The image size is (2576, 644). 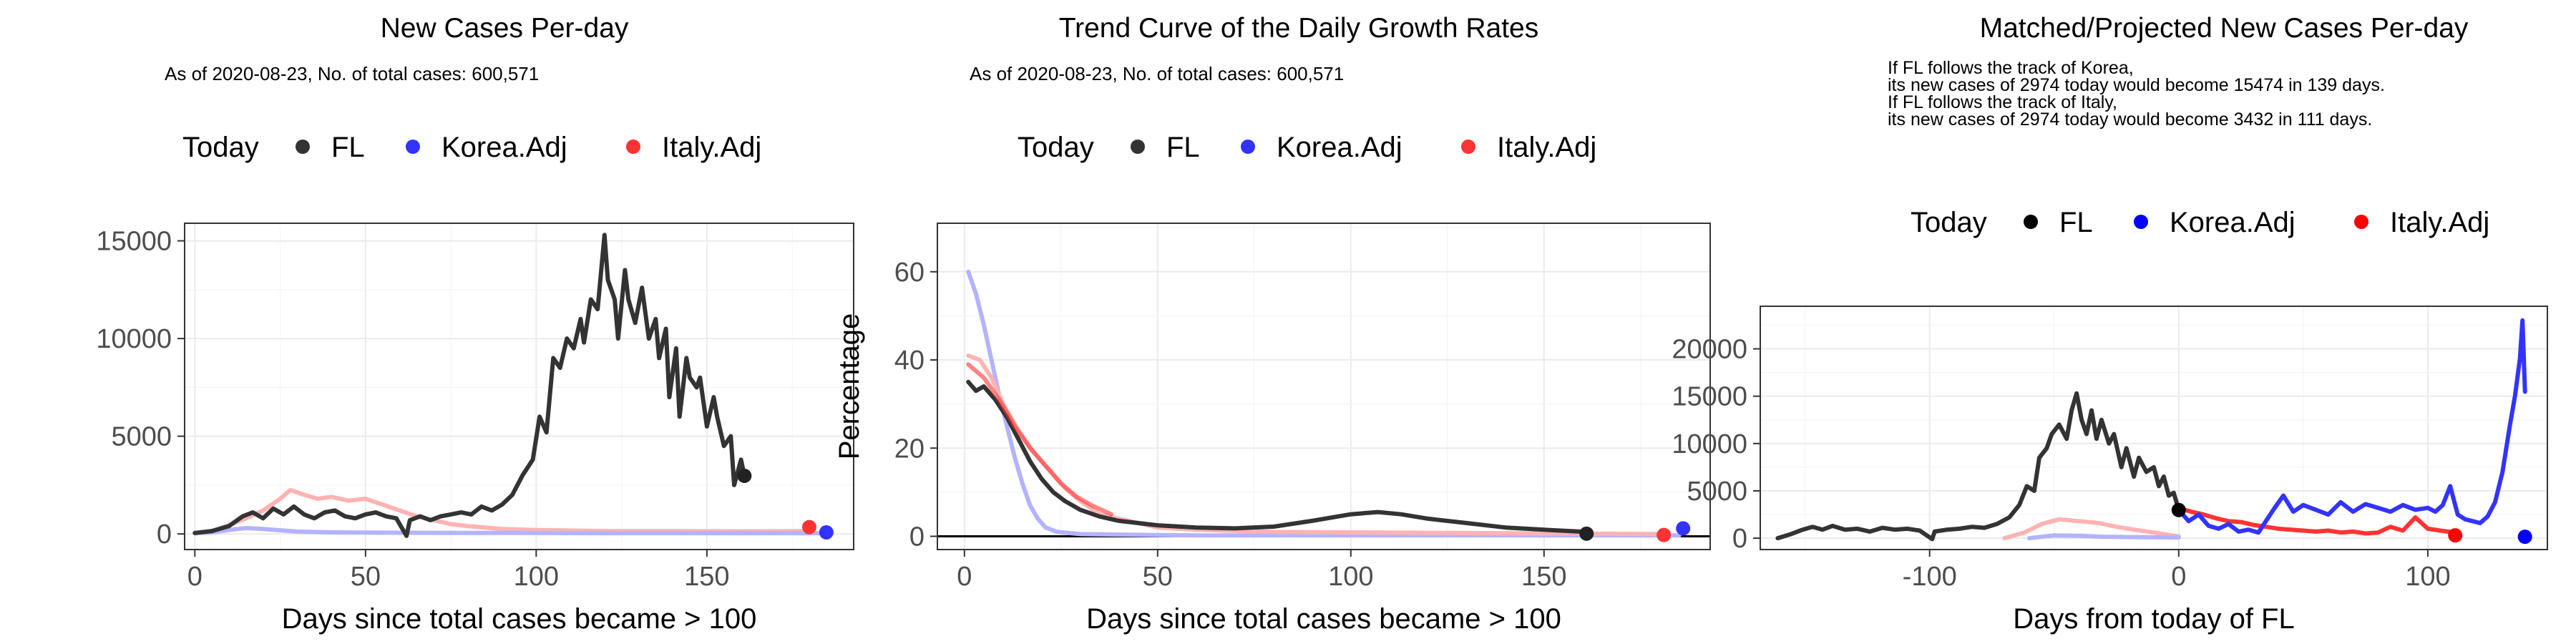 What do you see at coordinates (1709, 350) in the screenshot?
I see `y-tick-label: 20000` at bounding box center [1709, 350].